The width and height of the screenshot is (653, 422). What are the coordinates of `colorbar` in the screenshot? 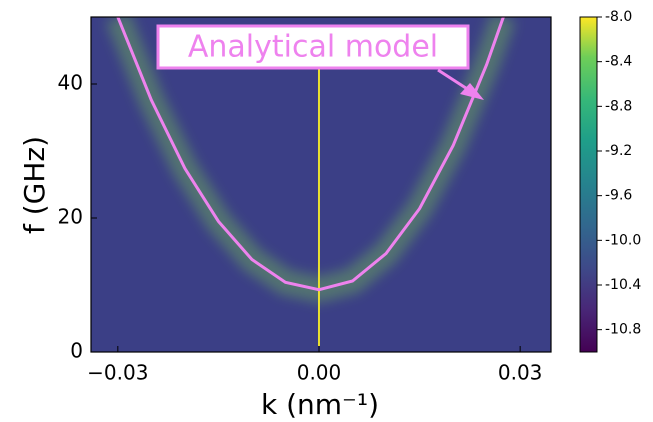 It's located at (588, 184).